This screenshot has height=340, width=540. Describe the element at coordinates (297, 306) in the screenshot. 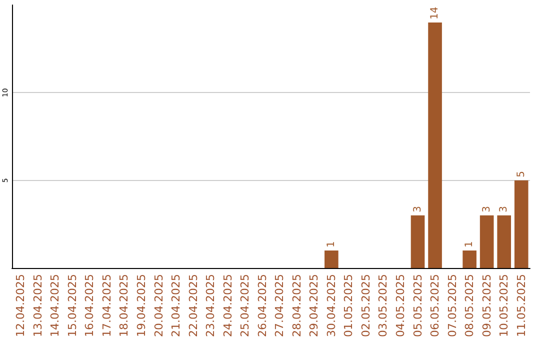

I see `x-tick-label: 28.04.2025` at that location.